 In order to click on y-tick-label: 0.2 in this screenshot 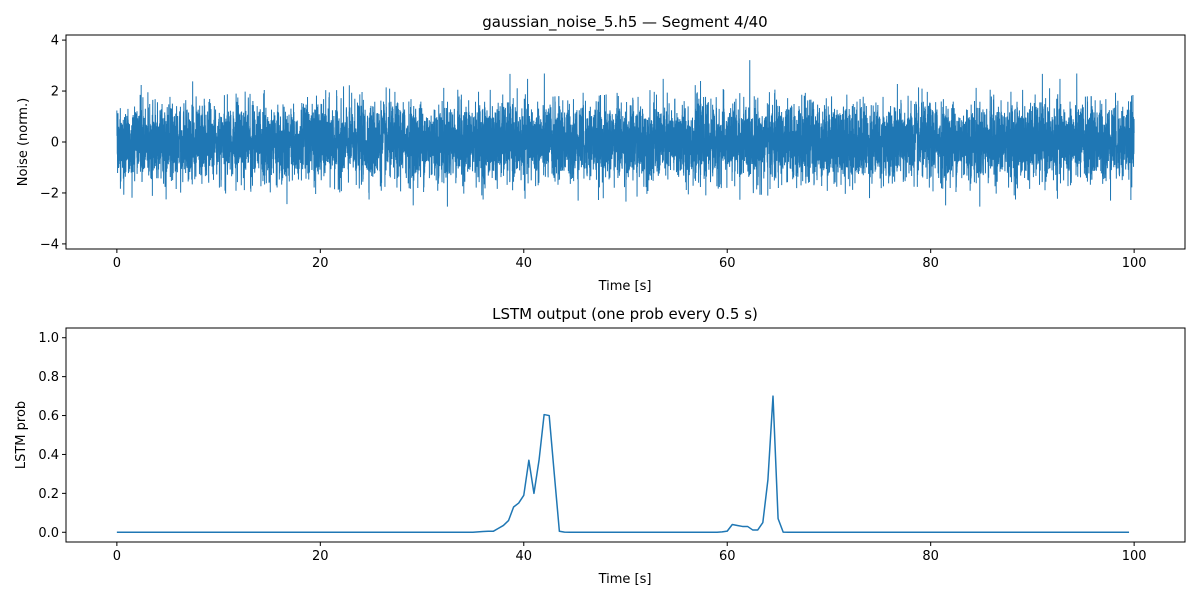, I will do `click(48, 494)`.